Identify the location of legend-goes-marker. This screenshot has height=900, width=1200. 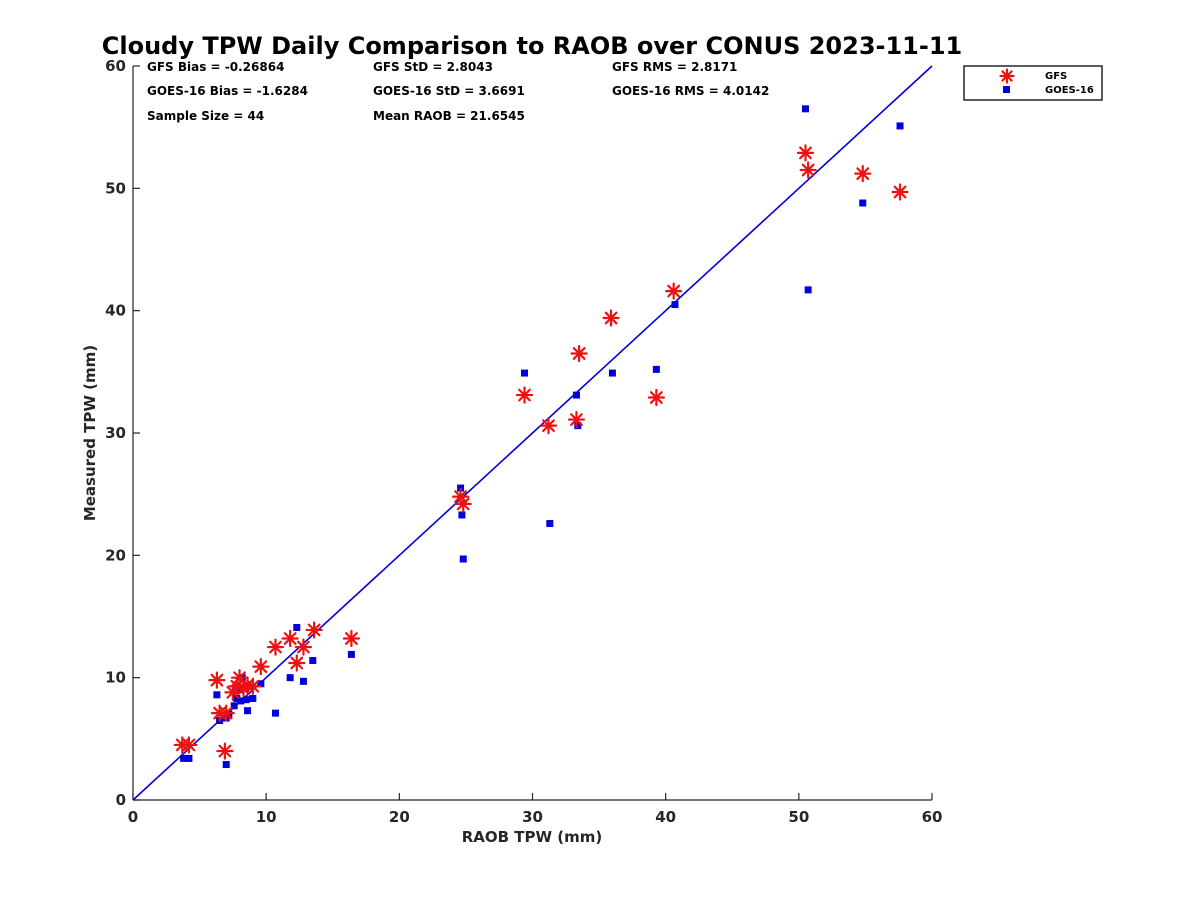
(1006, 89).